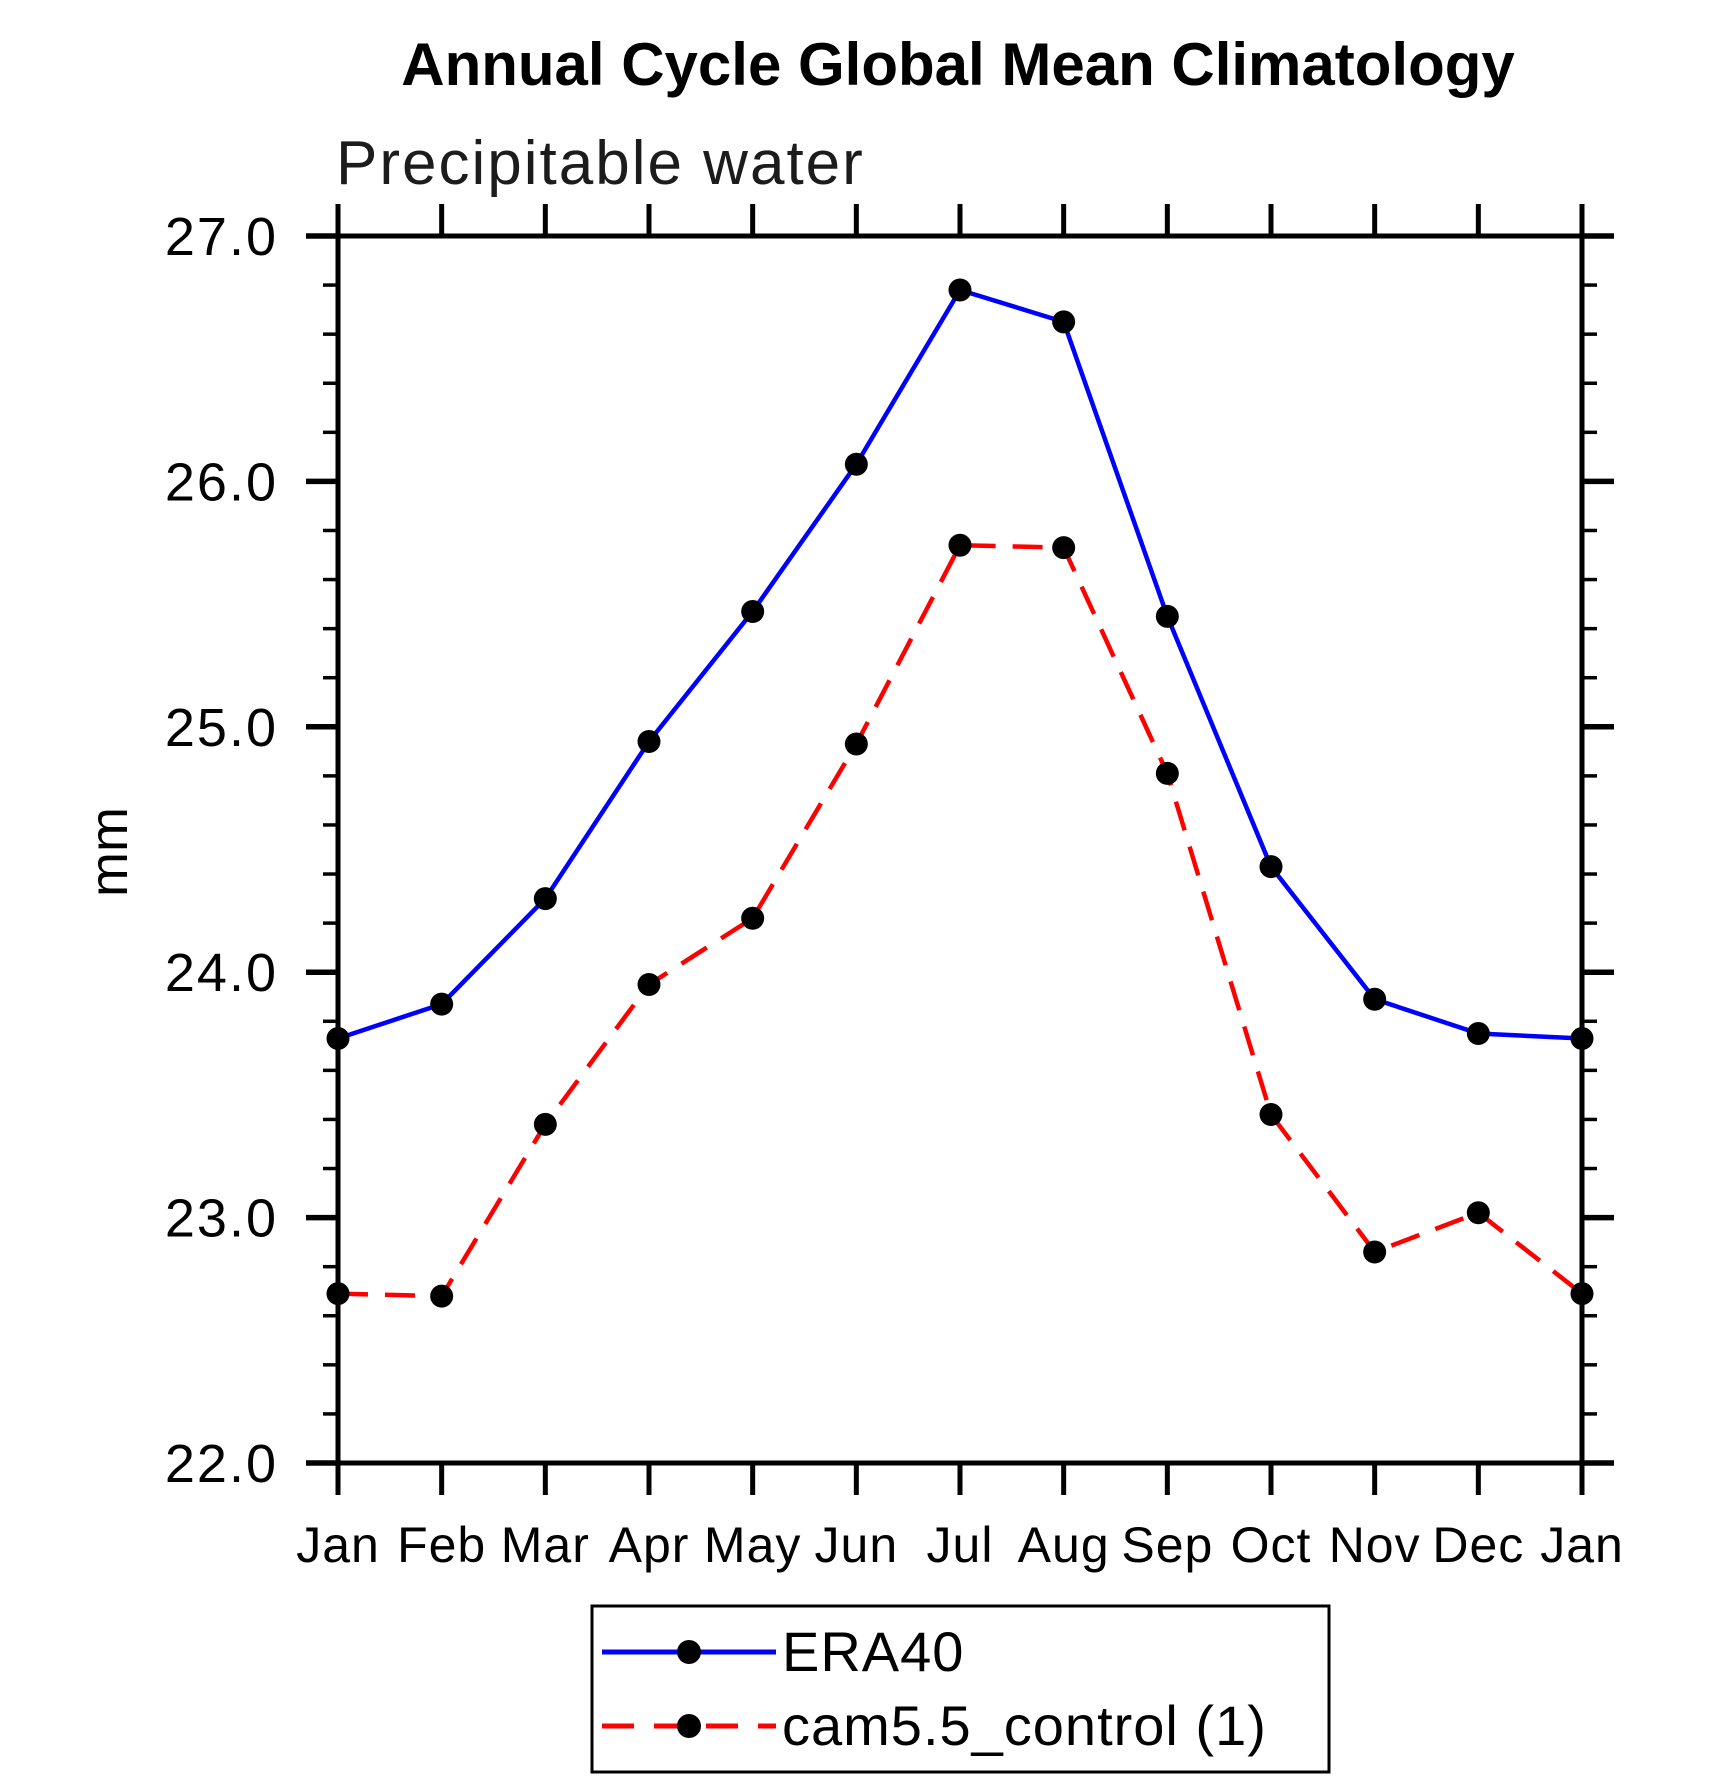 The height and width of the screenshot is (1778, 1710). What do you see at coordinates (600, 163) in the screenshot?
I see `chart-subtitle: Precipitable water` at bounding box center [600, 163].